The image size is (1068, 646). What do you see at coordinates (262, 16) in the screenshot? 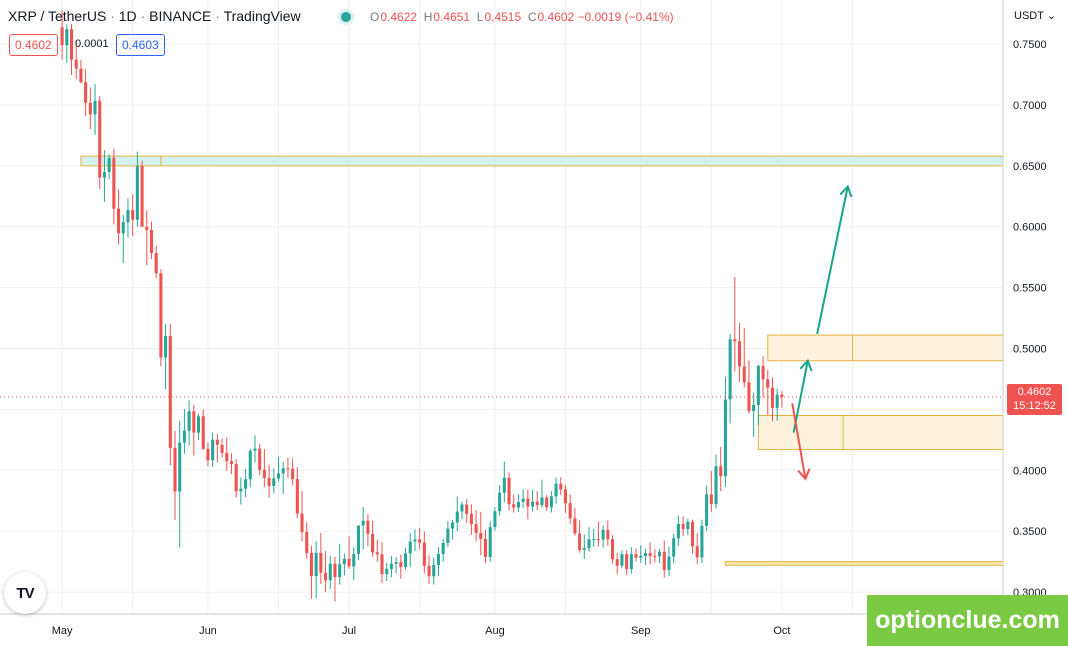
I see `platform: TradingView` at bounding box center [262, 16].